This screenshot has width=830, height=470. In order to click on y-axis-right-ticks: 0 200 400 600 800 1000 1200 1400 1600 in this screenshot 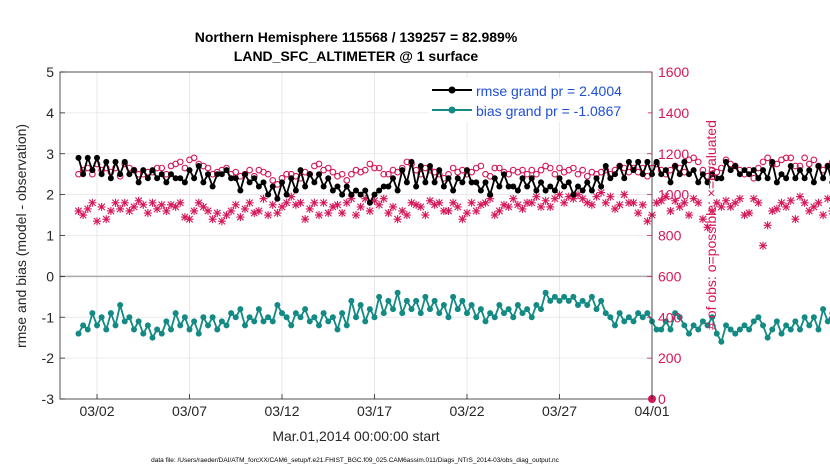, I will do `click(668, 235)`.